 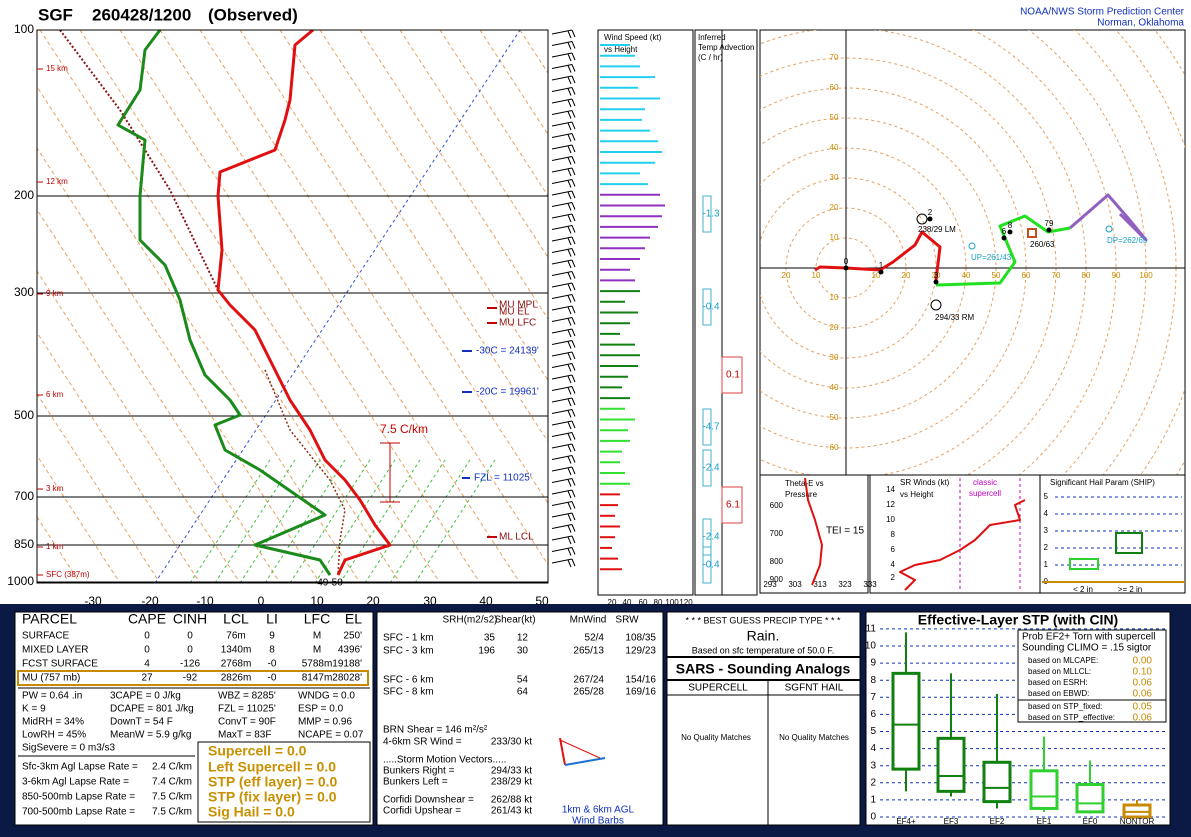 I want to click on label: 54, so click(x=523, y=680).